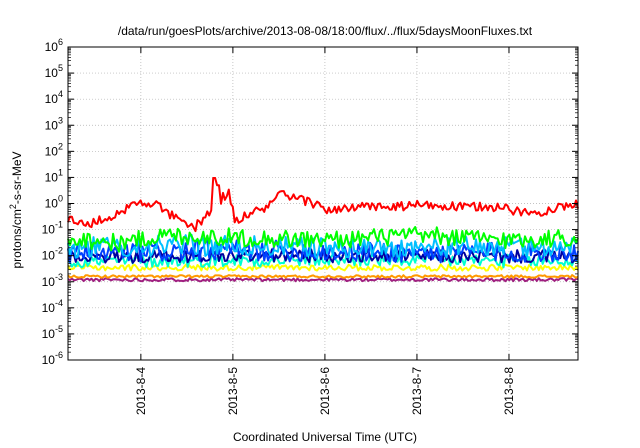  I want to click on y-tick-label: 10⁻⁴, so click(52, 306).